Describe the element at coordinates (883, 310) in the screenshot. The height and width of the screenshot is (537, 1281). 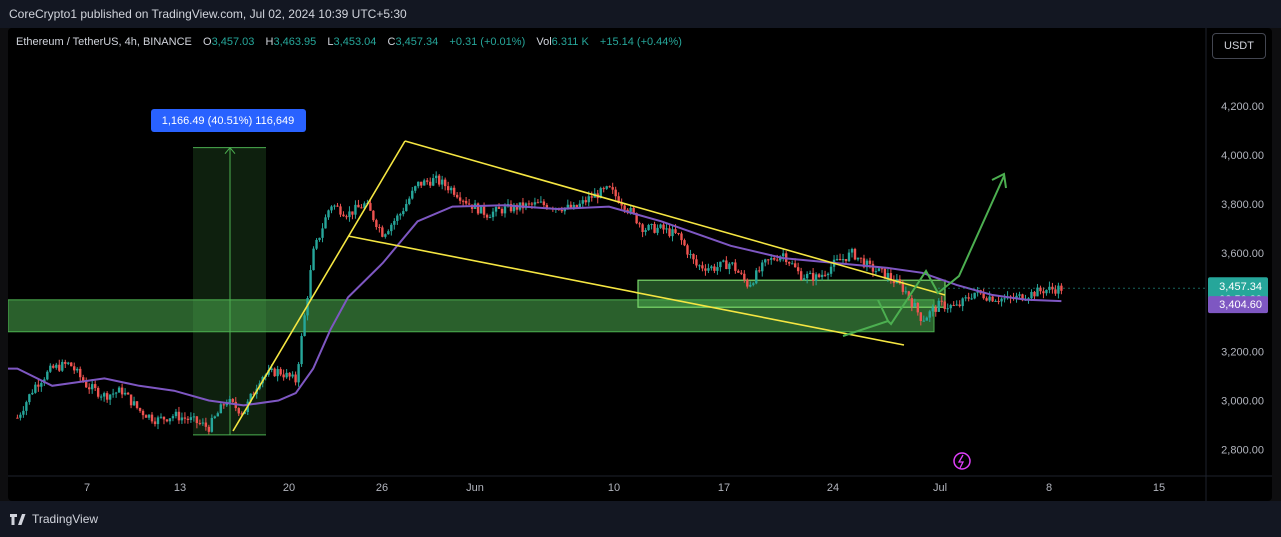
I see `projection-segment` at that location.